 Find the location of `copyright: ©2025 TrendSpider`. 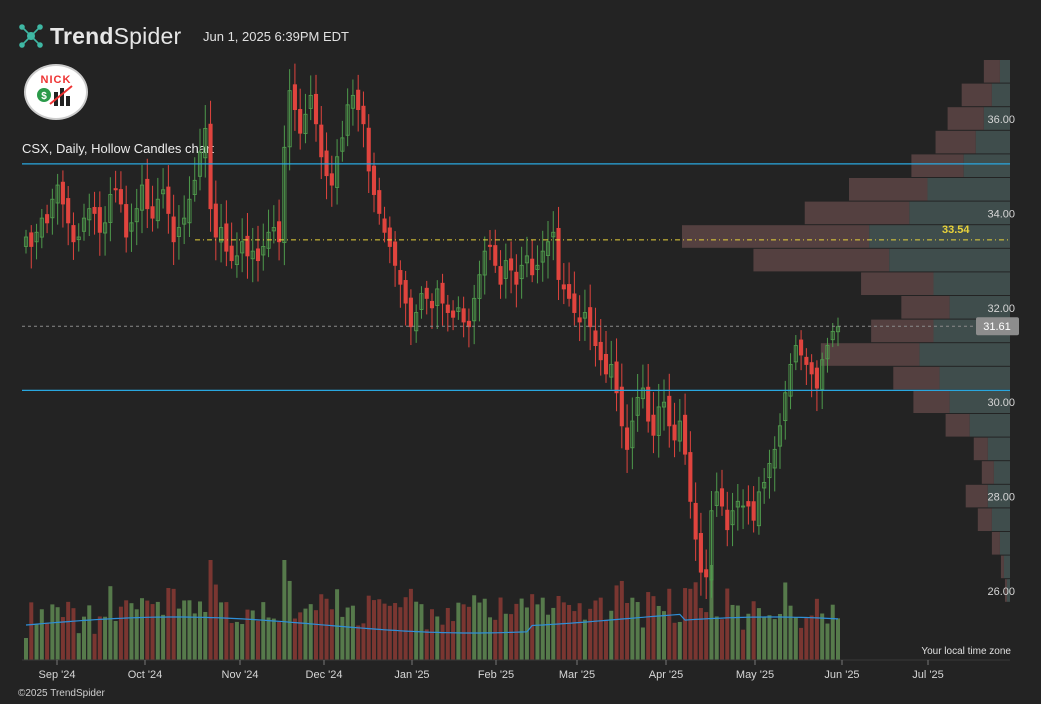

copyright: ©2025 TrendSpider is located at coordinates (61, 693).